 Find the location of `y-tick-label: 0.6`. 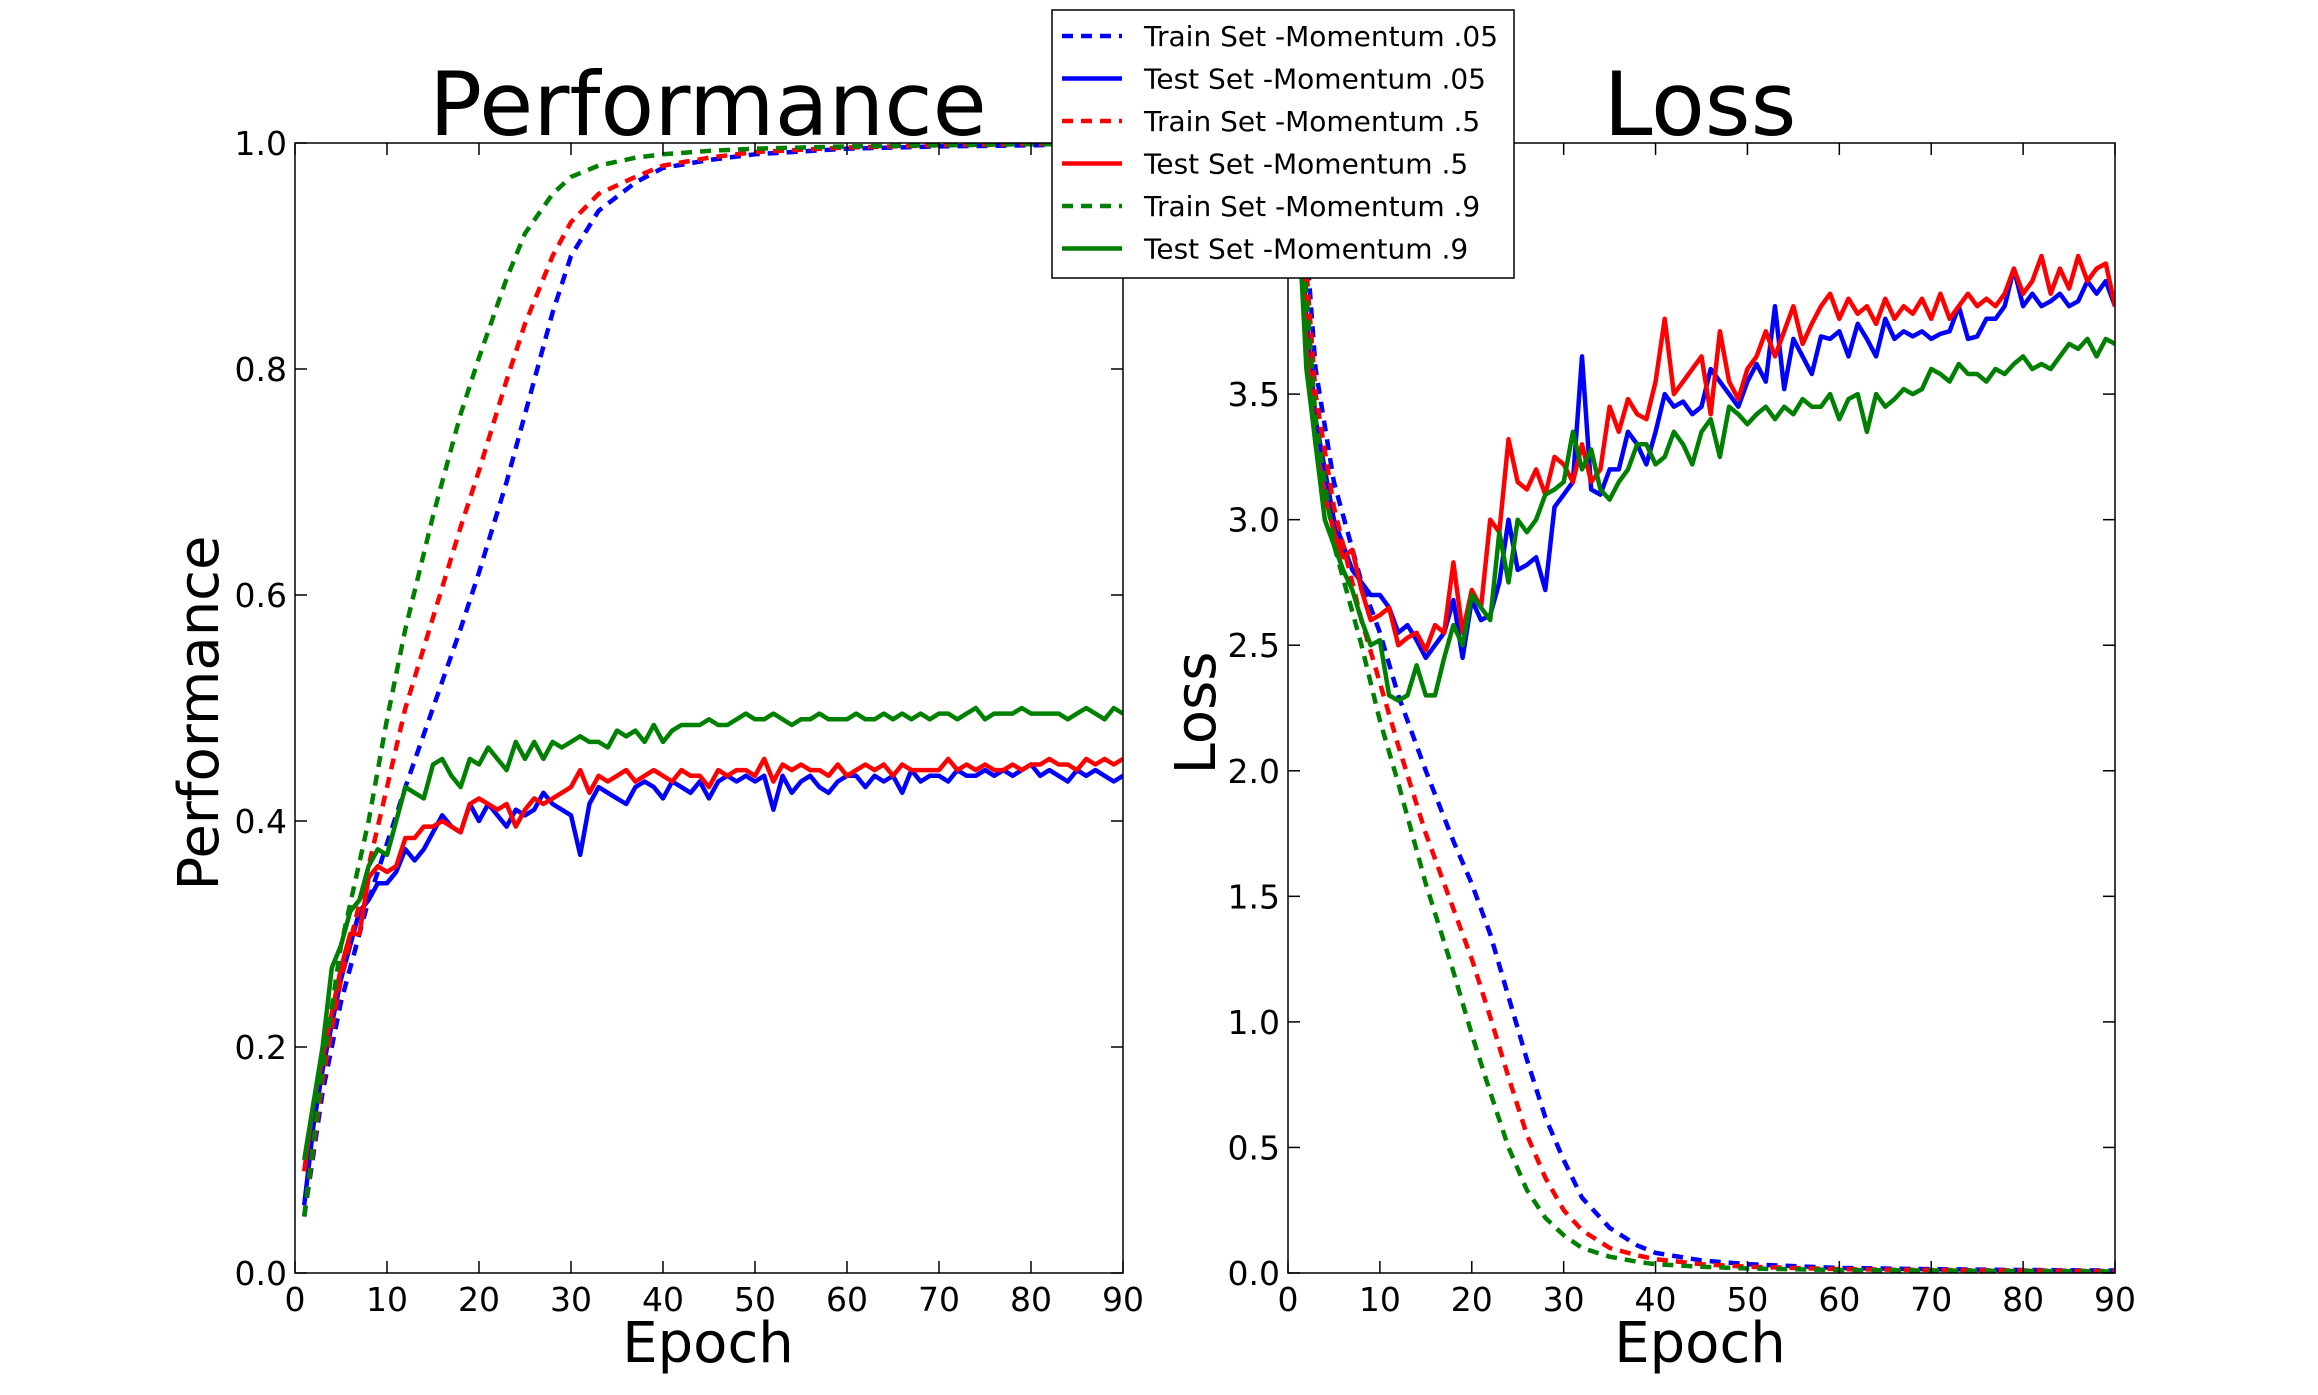

y-tick-label: 0.6 is located at coordinates (261, 595).